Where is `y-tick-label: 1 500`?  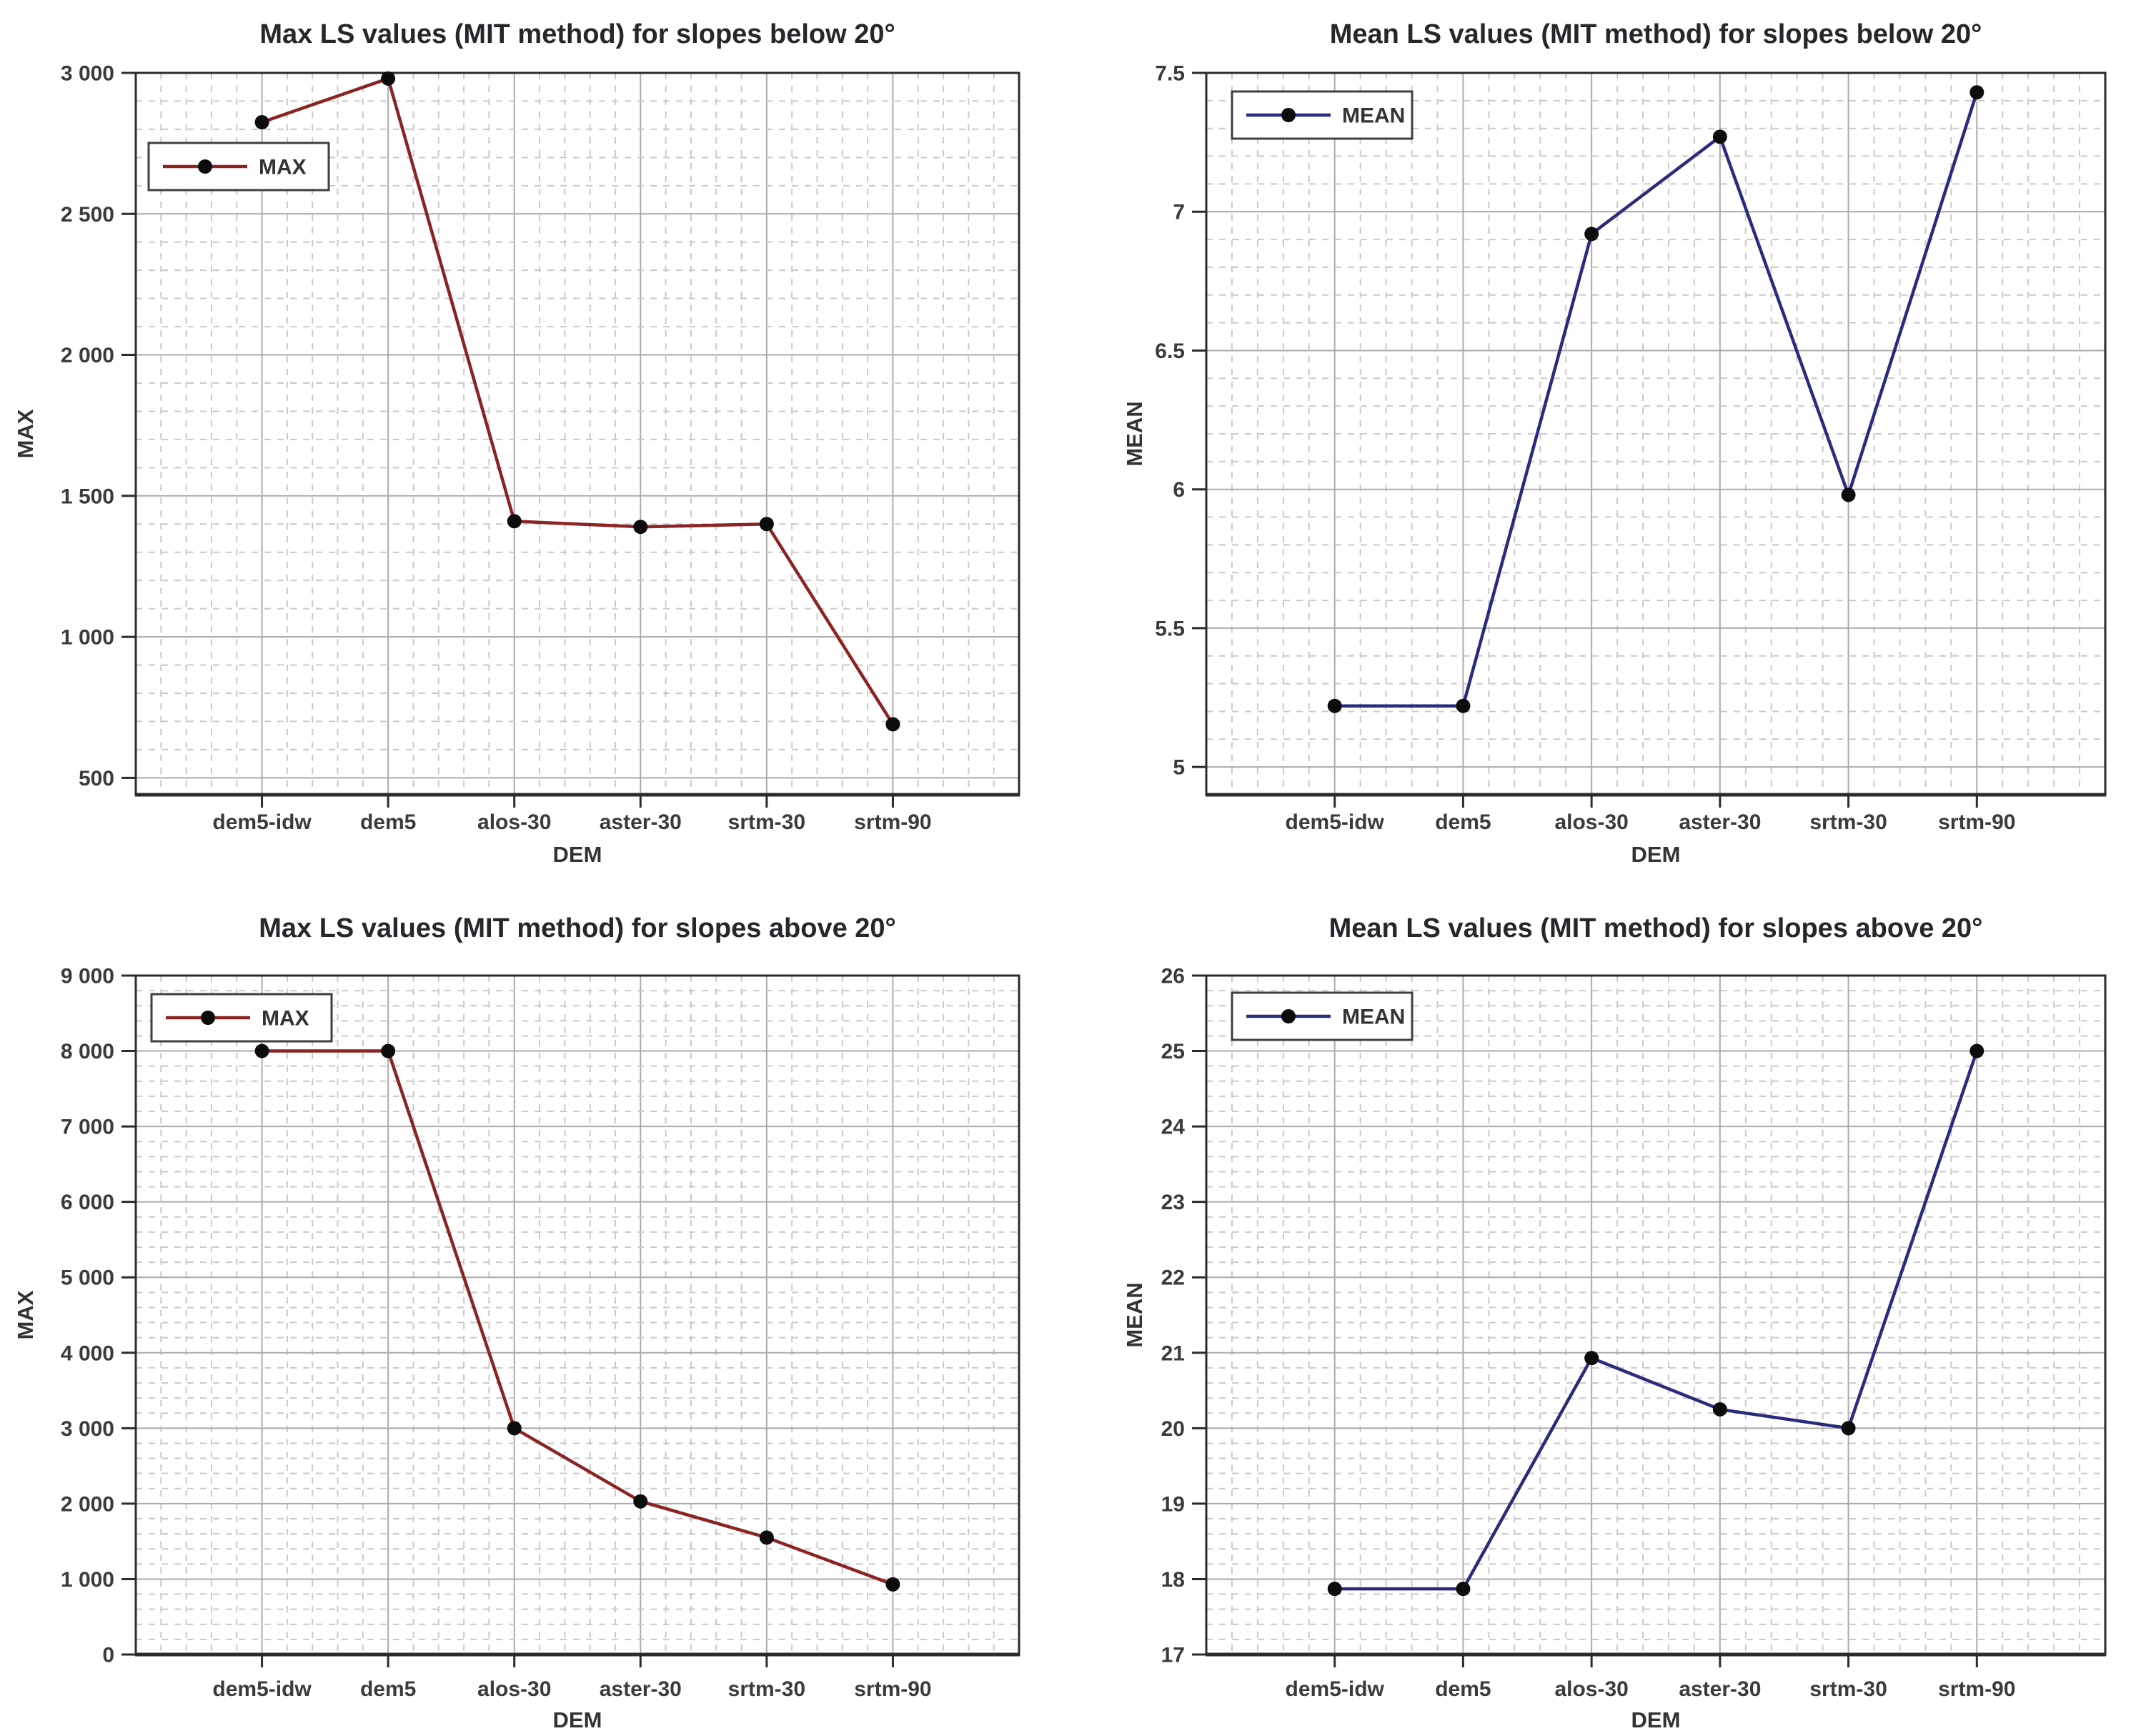
y-tick-label: 1 500 is located at coordinates (88, 496).